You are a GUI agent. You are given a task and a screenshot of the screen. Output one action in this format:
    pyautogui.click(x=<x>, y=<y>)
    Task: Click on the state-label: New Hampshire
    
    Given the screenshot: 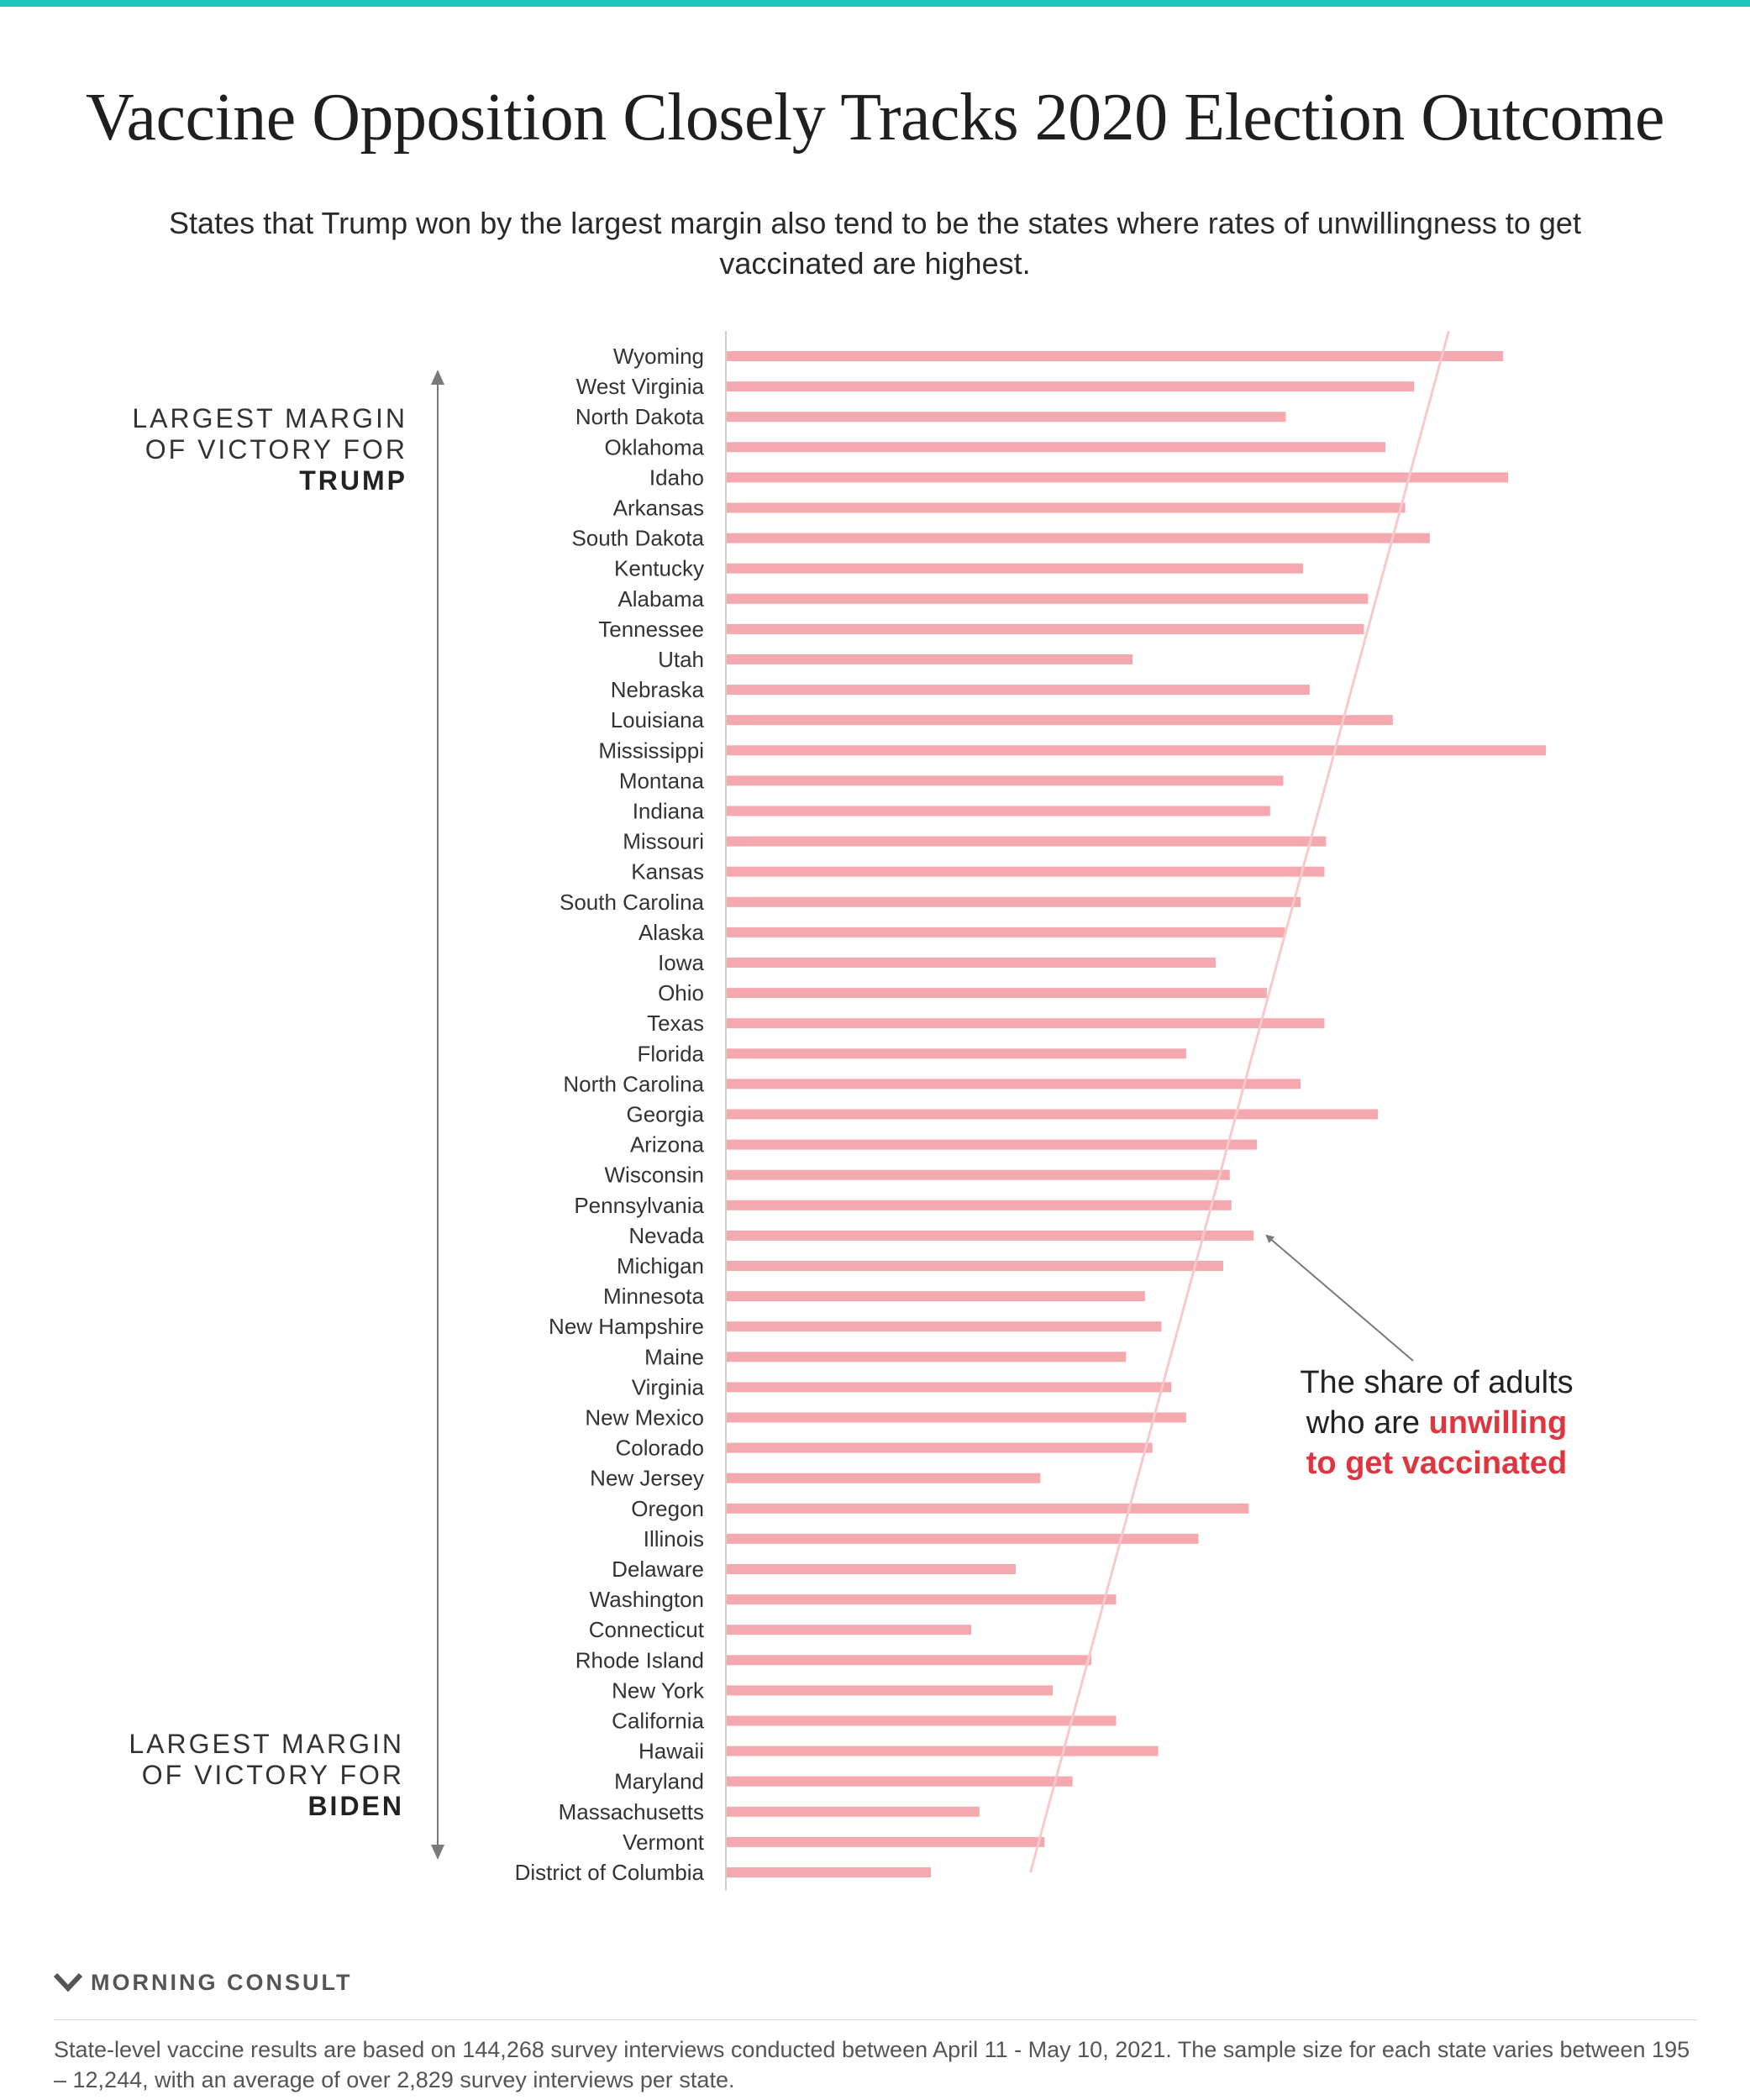 What is the action you would take?
    pyautogui.click(x=627, y=1326)
    